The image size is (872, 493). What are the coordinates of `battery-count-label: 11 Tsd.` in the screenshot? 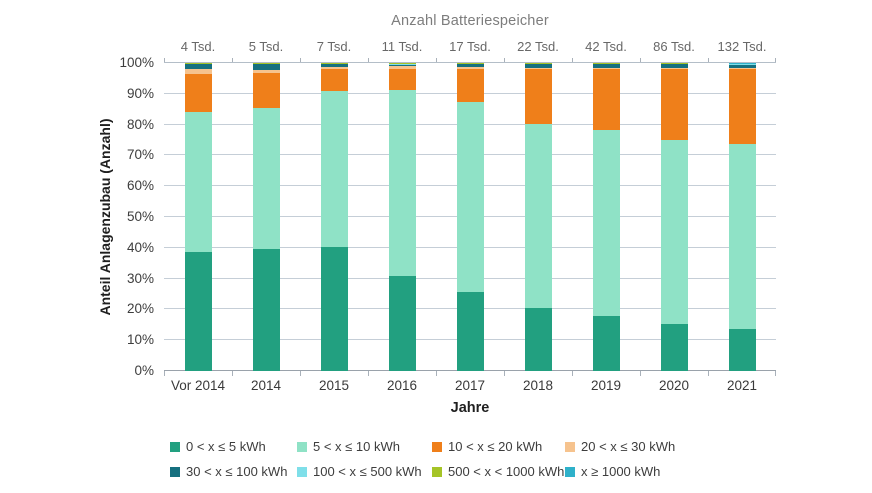 It's located at (402, 46).